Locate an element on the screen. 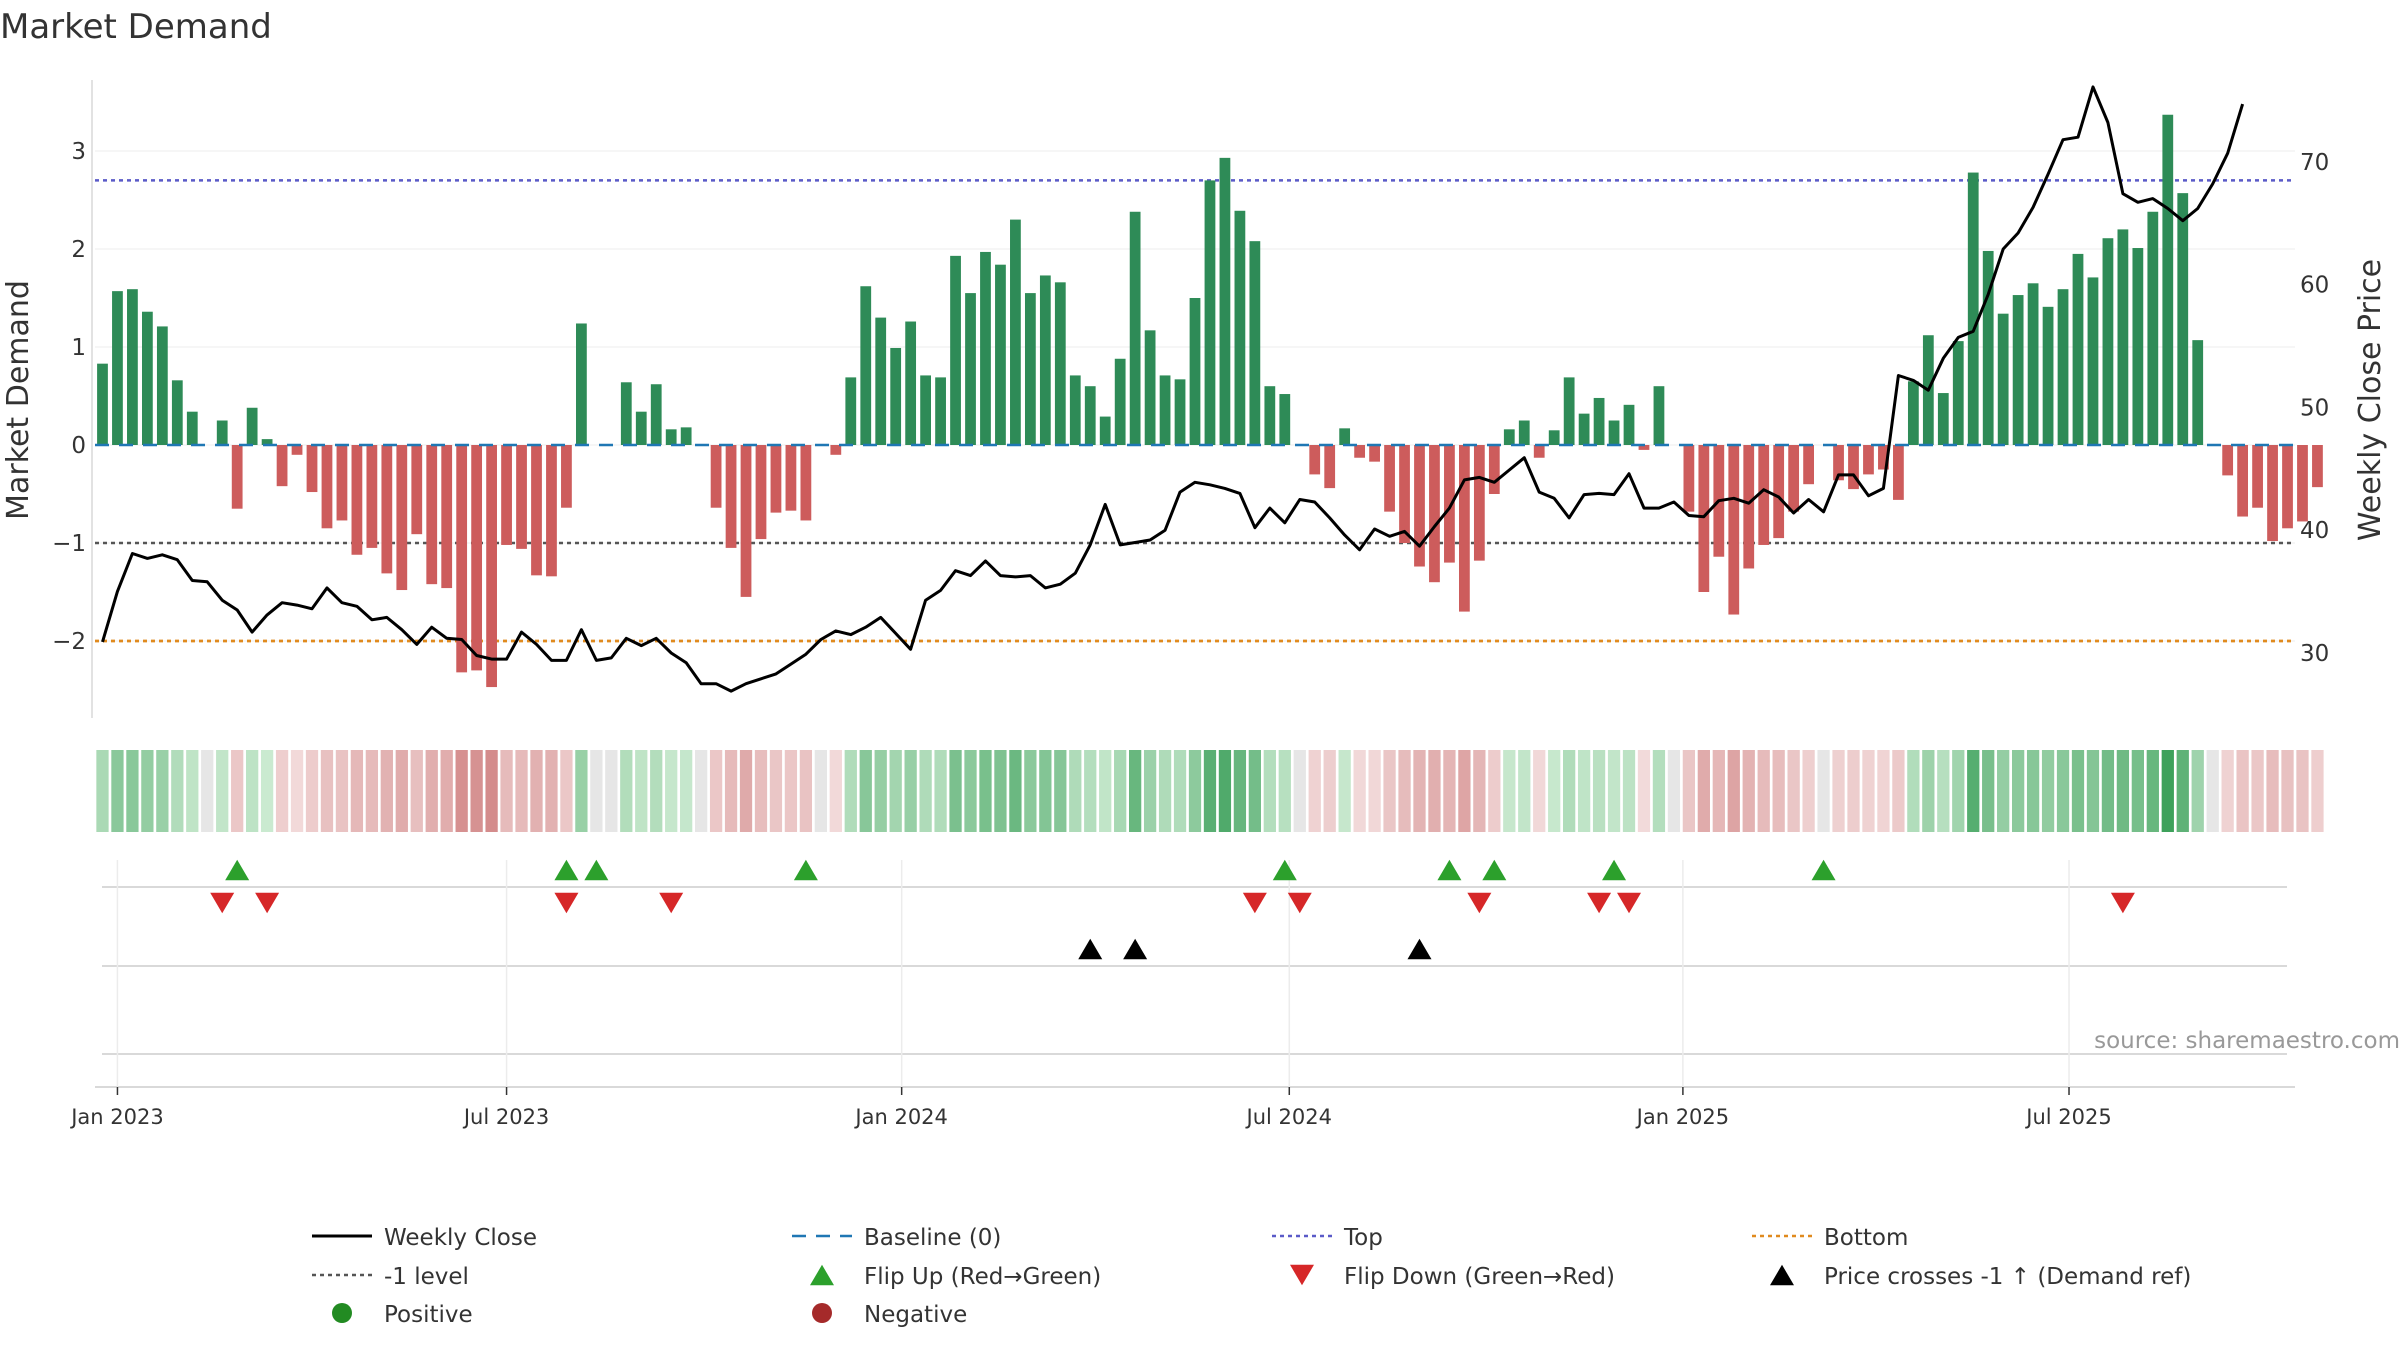  x-tick-label: Jul 2025 is located at coordinates (2067, 1117).